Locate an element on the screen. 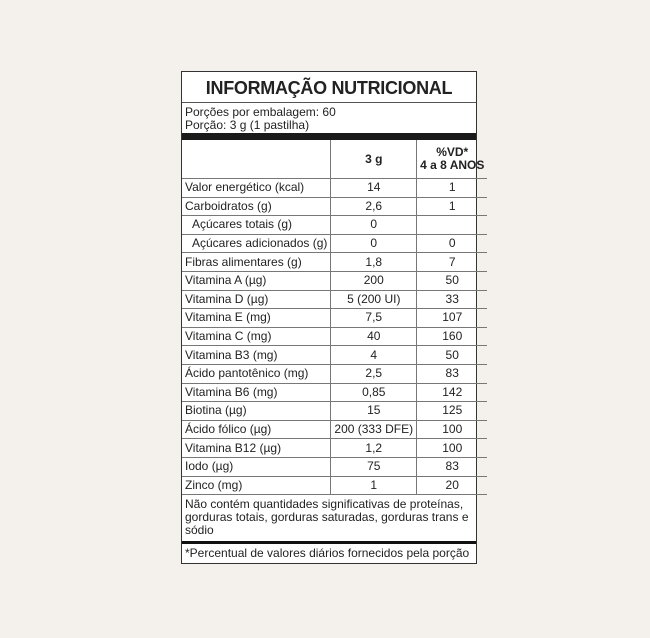 The height and width of the screenshot is (638, 650). table-row: Açúcares adicionados (g) 0 0 is located at coordinates (335, 244).